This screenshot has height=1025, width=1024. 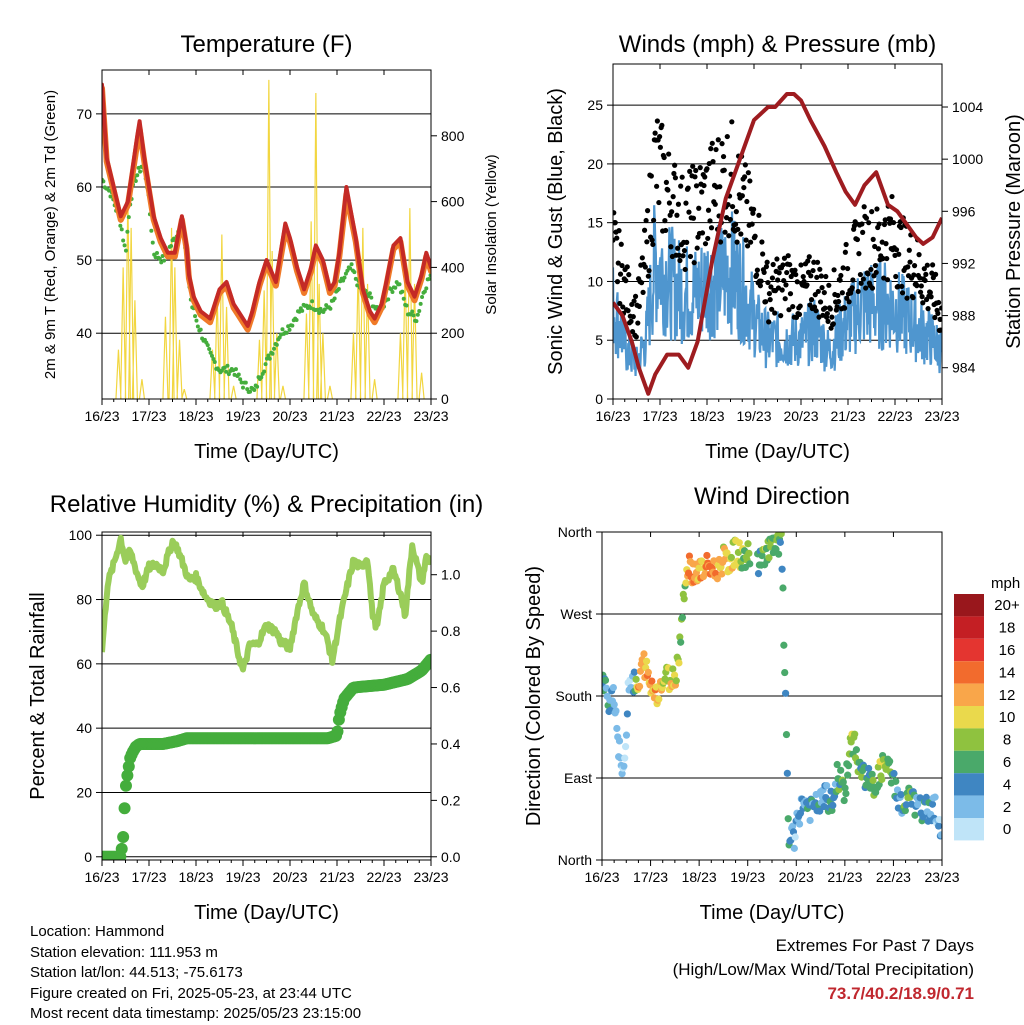 I want to click on x-tick-label: 21/23, so click(x=844, y=877).